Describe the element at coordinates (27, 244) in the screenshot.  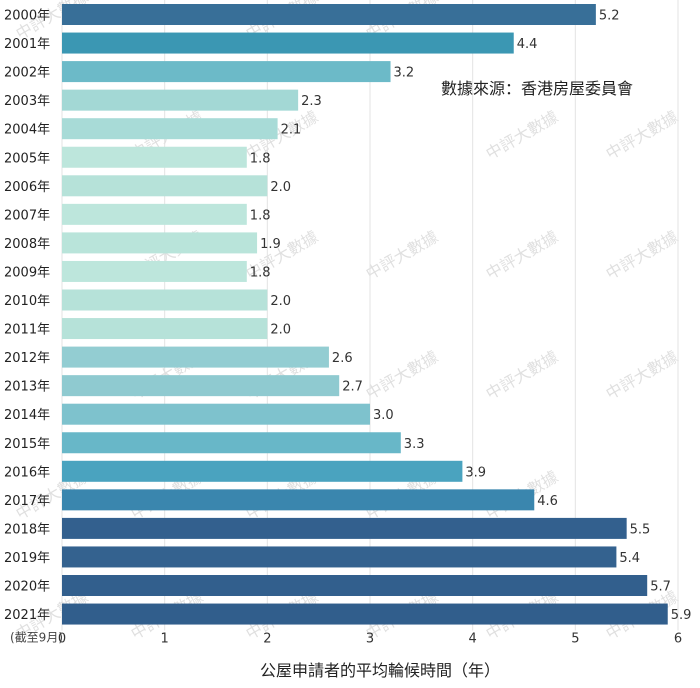
I see `category-label: 2008年` at that location.